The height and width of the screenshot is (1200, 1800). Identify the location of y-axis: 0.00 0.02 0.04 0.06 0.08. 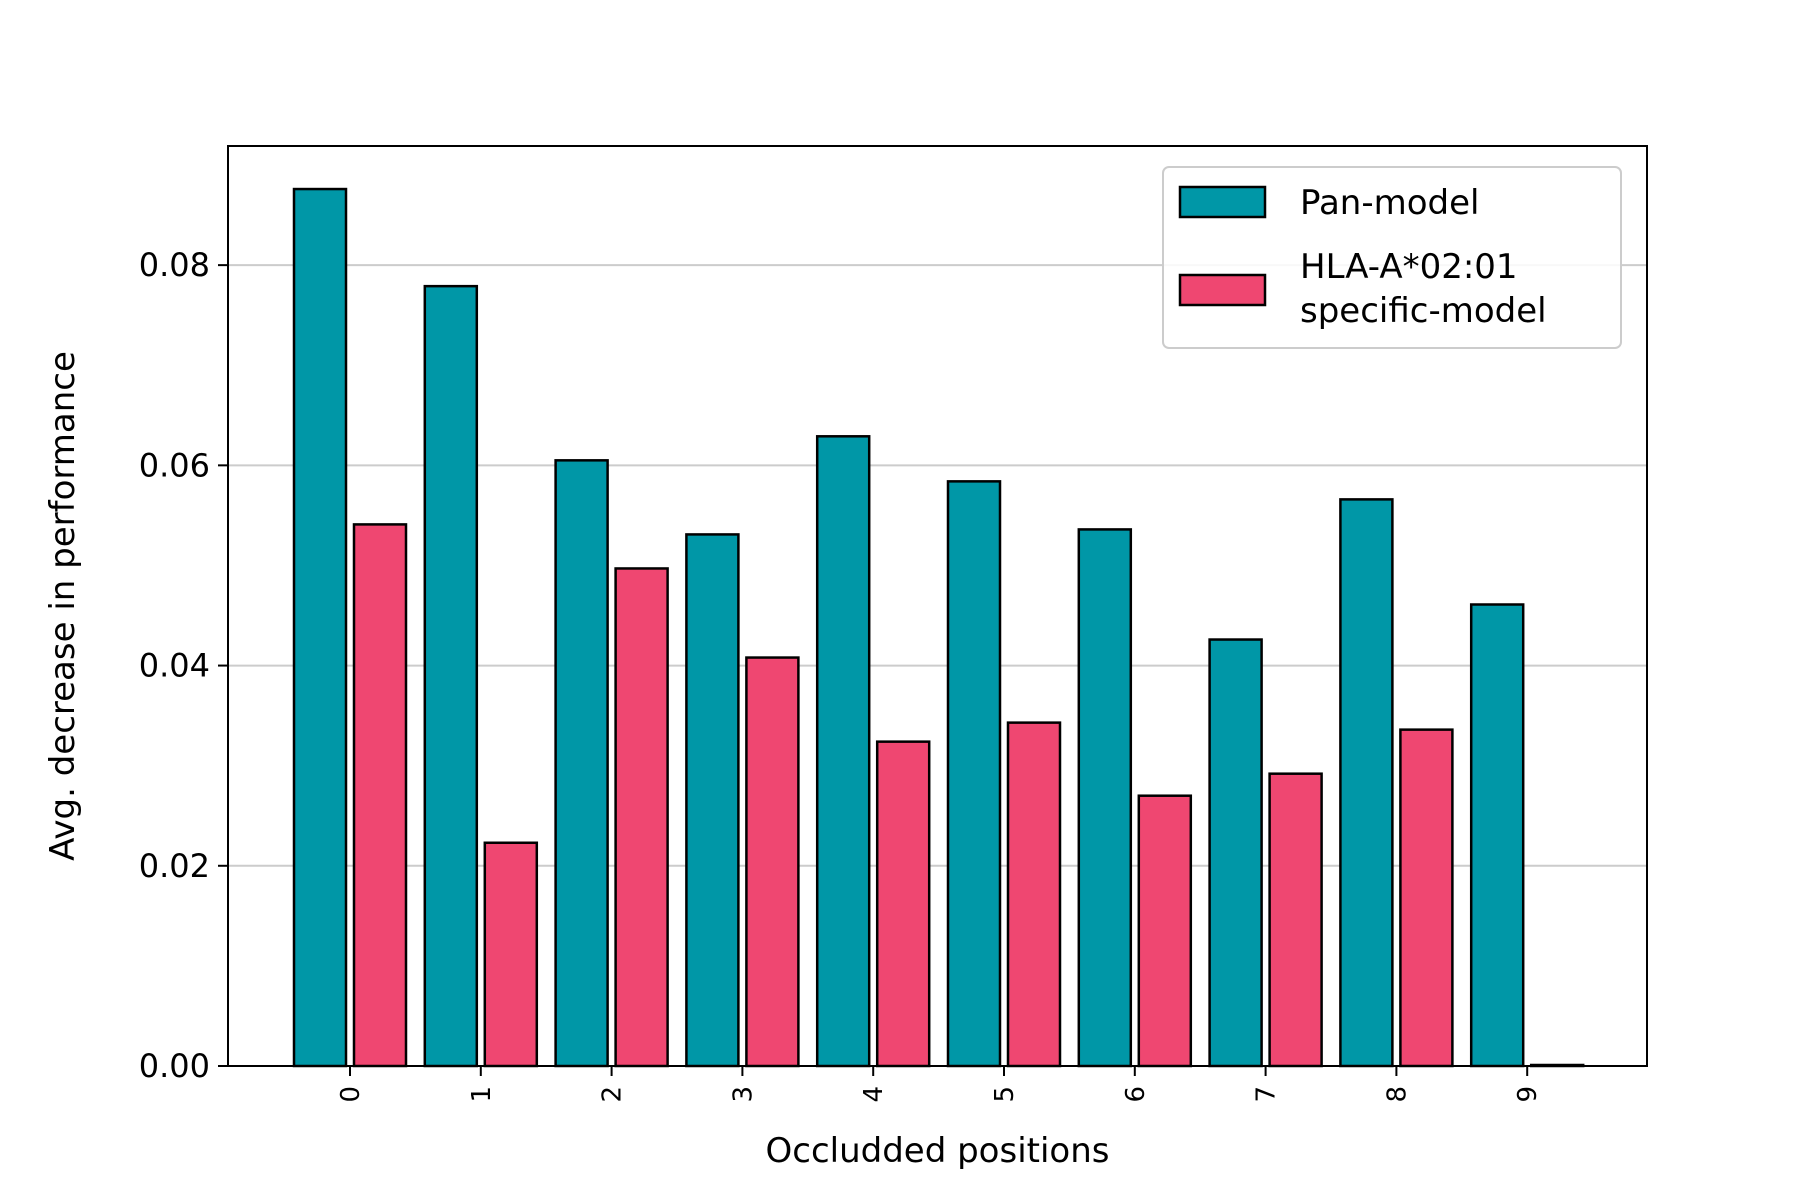
(183, 665).